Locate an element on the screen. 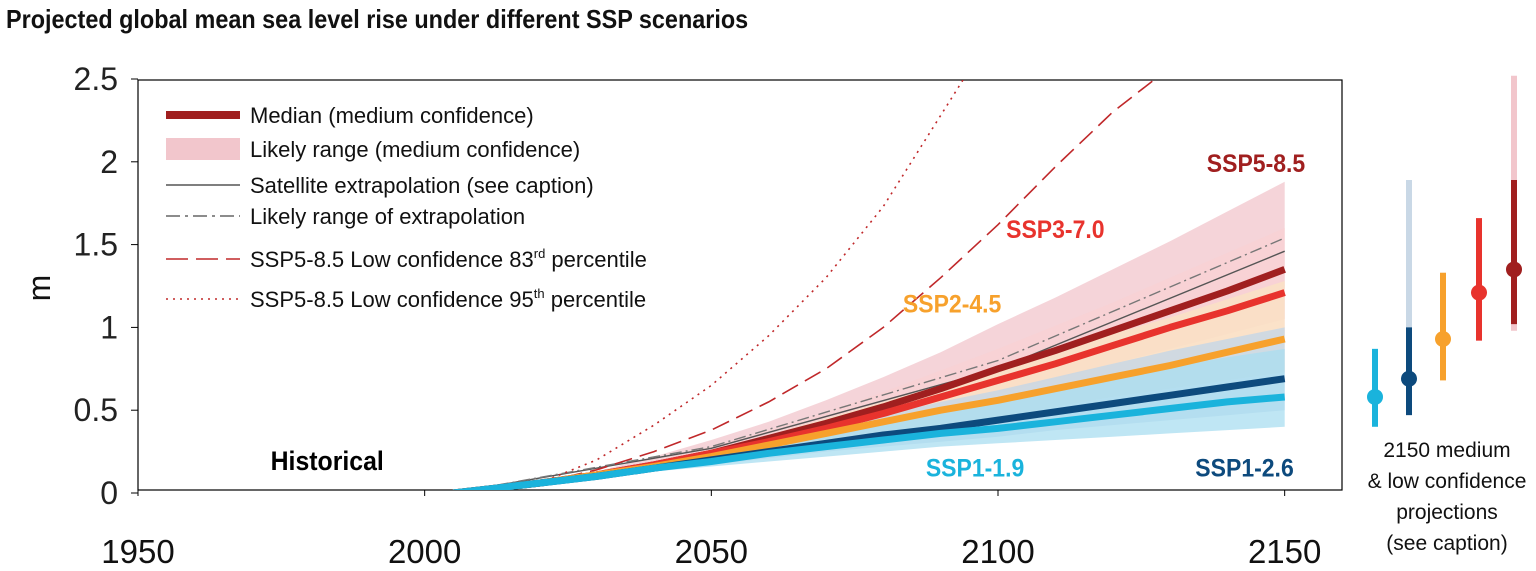 The height and width of the screenshot is (571, 1536). median-dot-ssp2-4.5 is located at coordinates (1443, 338).